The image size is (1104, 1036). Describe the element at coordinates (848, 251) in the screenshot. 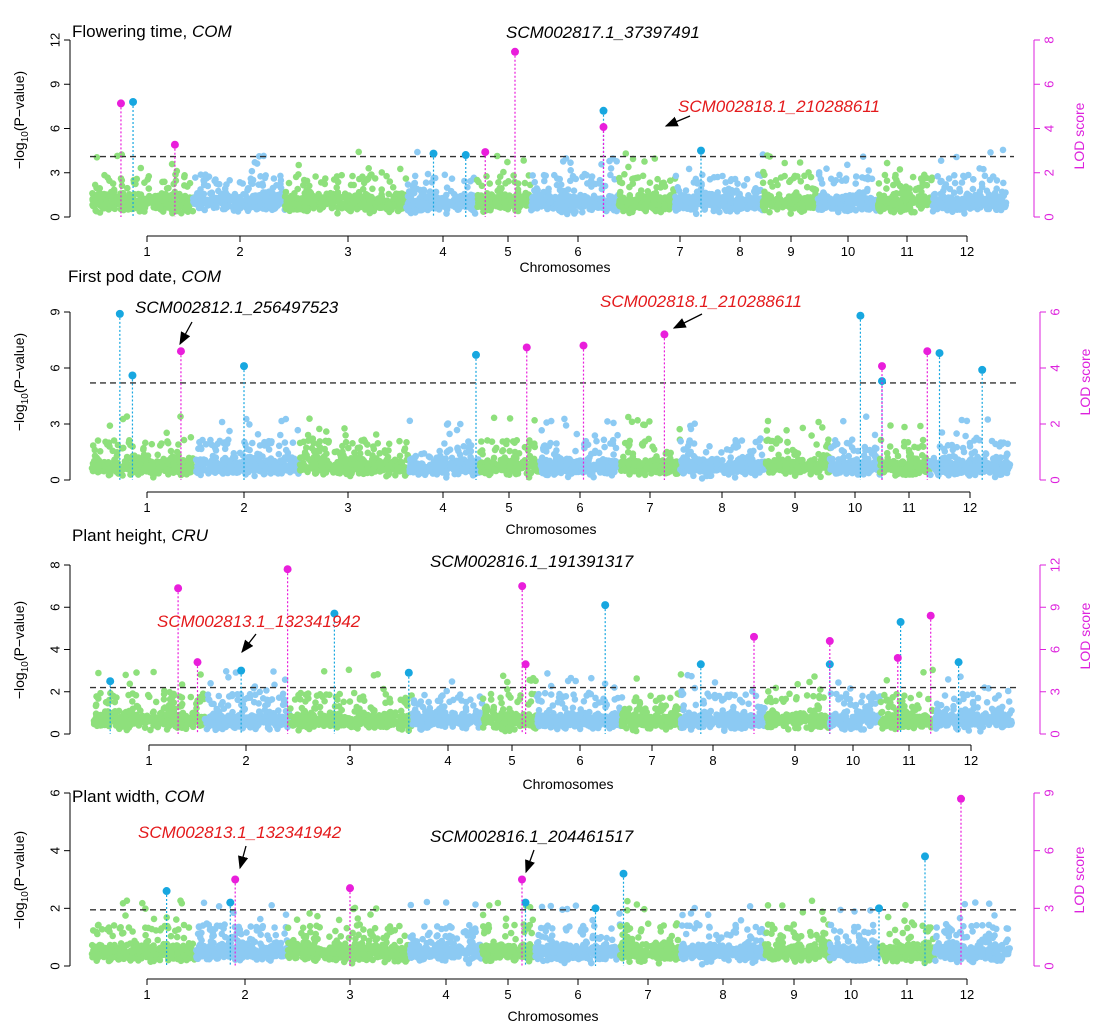

I see `x-tick-label: 10` at that location.